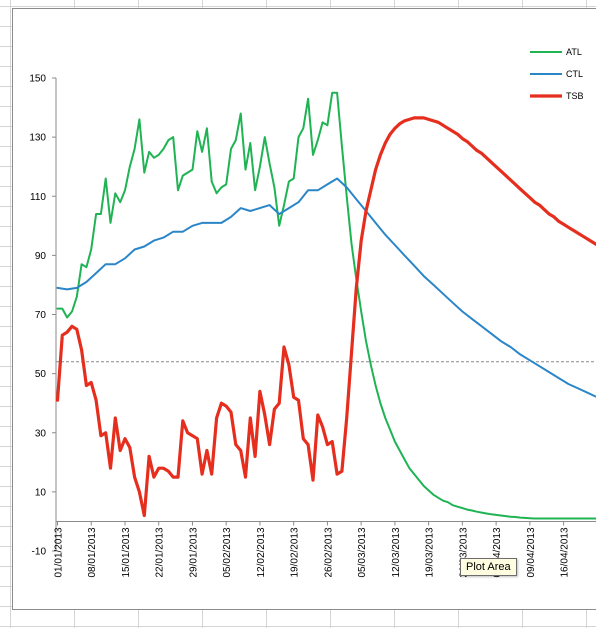 The height and width of the screenshot is (628, 596). What do you see at coordinates (41, 492) in the screenshot?
I see `y-tick-label: 10` at bounding box center [41, 492].